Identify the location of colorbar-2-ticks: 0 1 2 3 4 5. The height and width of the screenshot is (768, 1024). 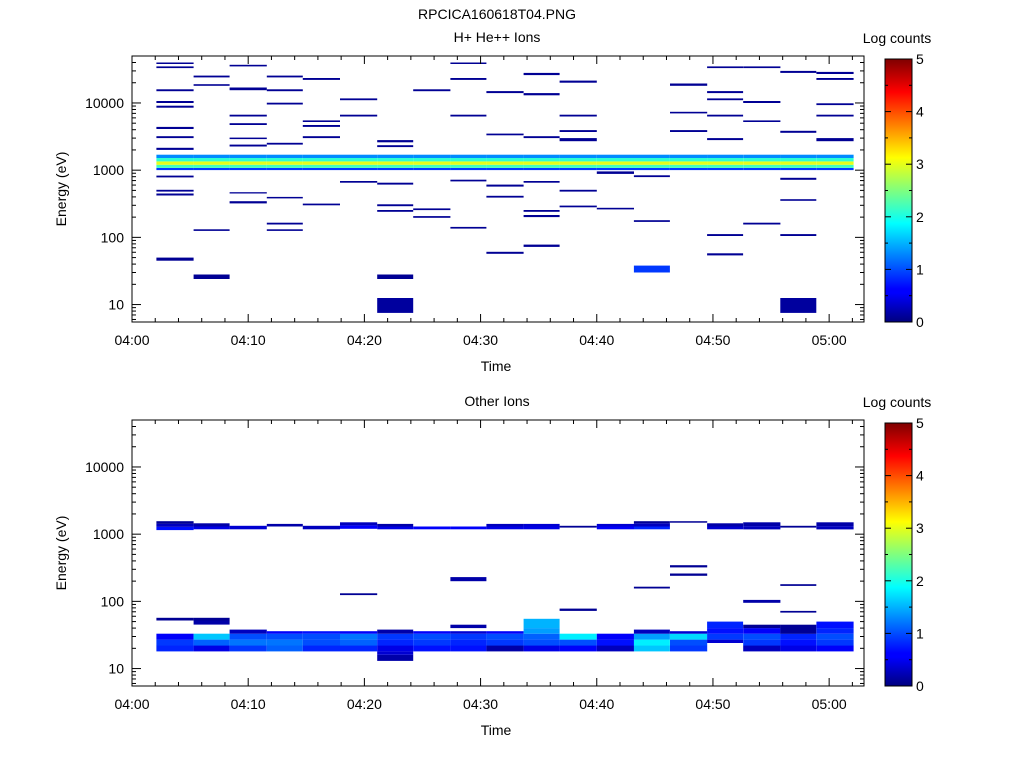
(904, 554).